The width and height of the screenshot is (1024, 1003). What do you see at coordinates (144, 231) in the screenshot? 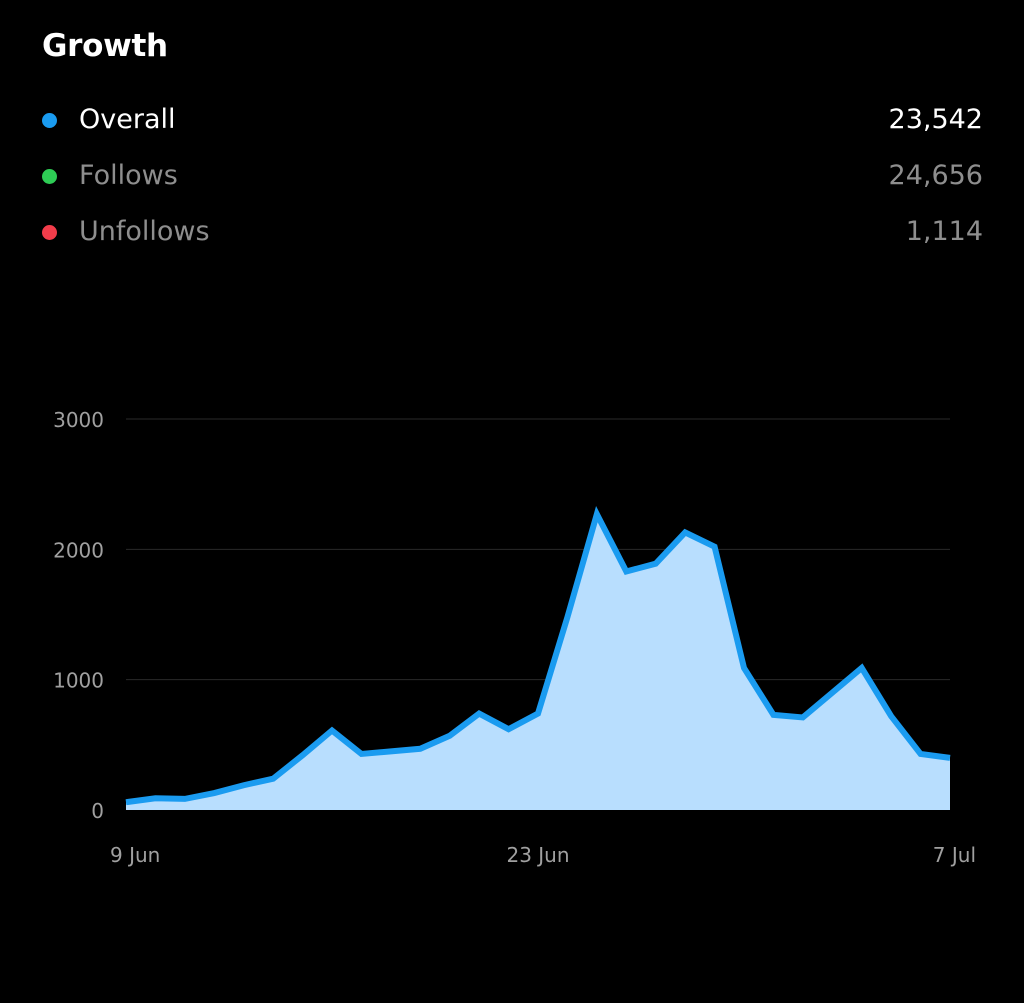
I see `legend-label: Unfollows` at bounding box center [144, 231].